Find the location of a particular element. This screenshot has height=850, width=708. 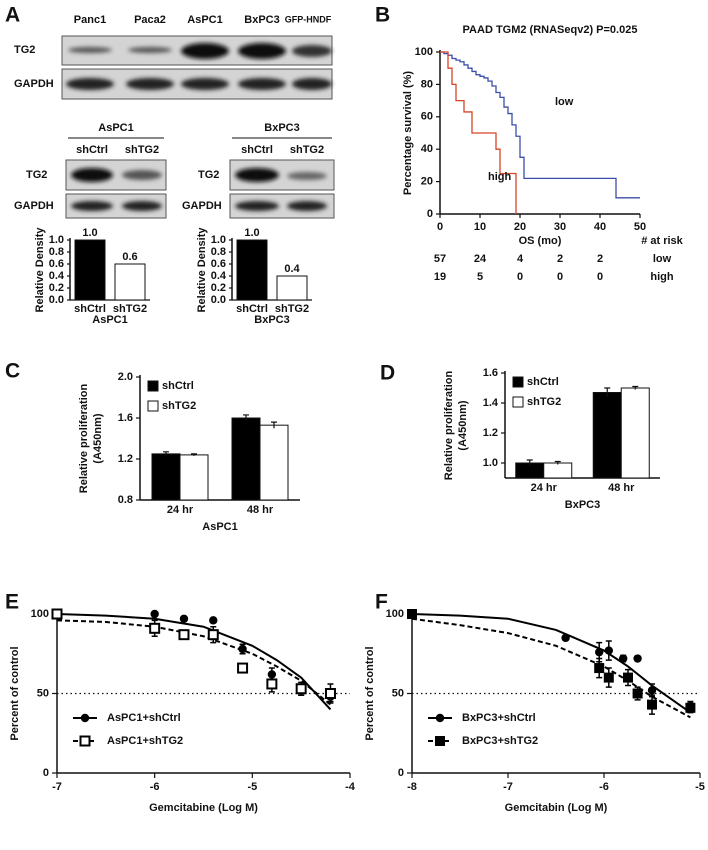

x-tick-label: 30 is located at coordinates (560, 227).